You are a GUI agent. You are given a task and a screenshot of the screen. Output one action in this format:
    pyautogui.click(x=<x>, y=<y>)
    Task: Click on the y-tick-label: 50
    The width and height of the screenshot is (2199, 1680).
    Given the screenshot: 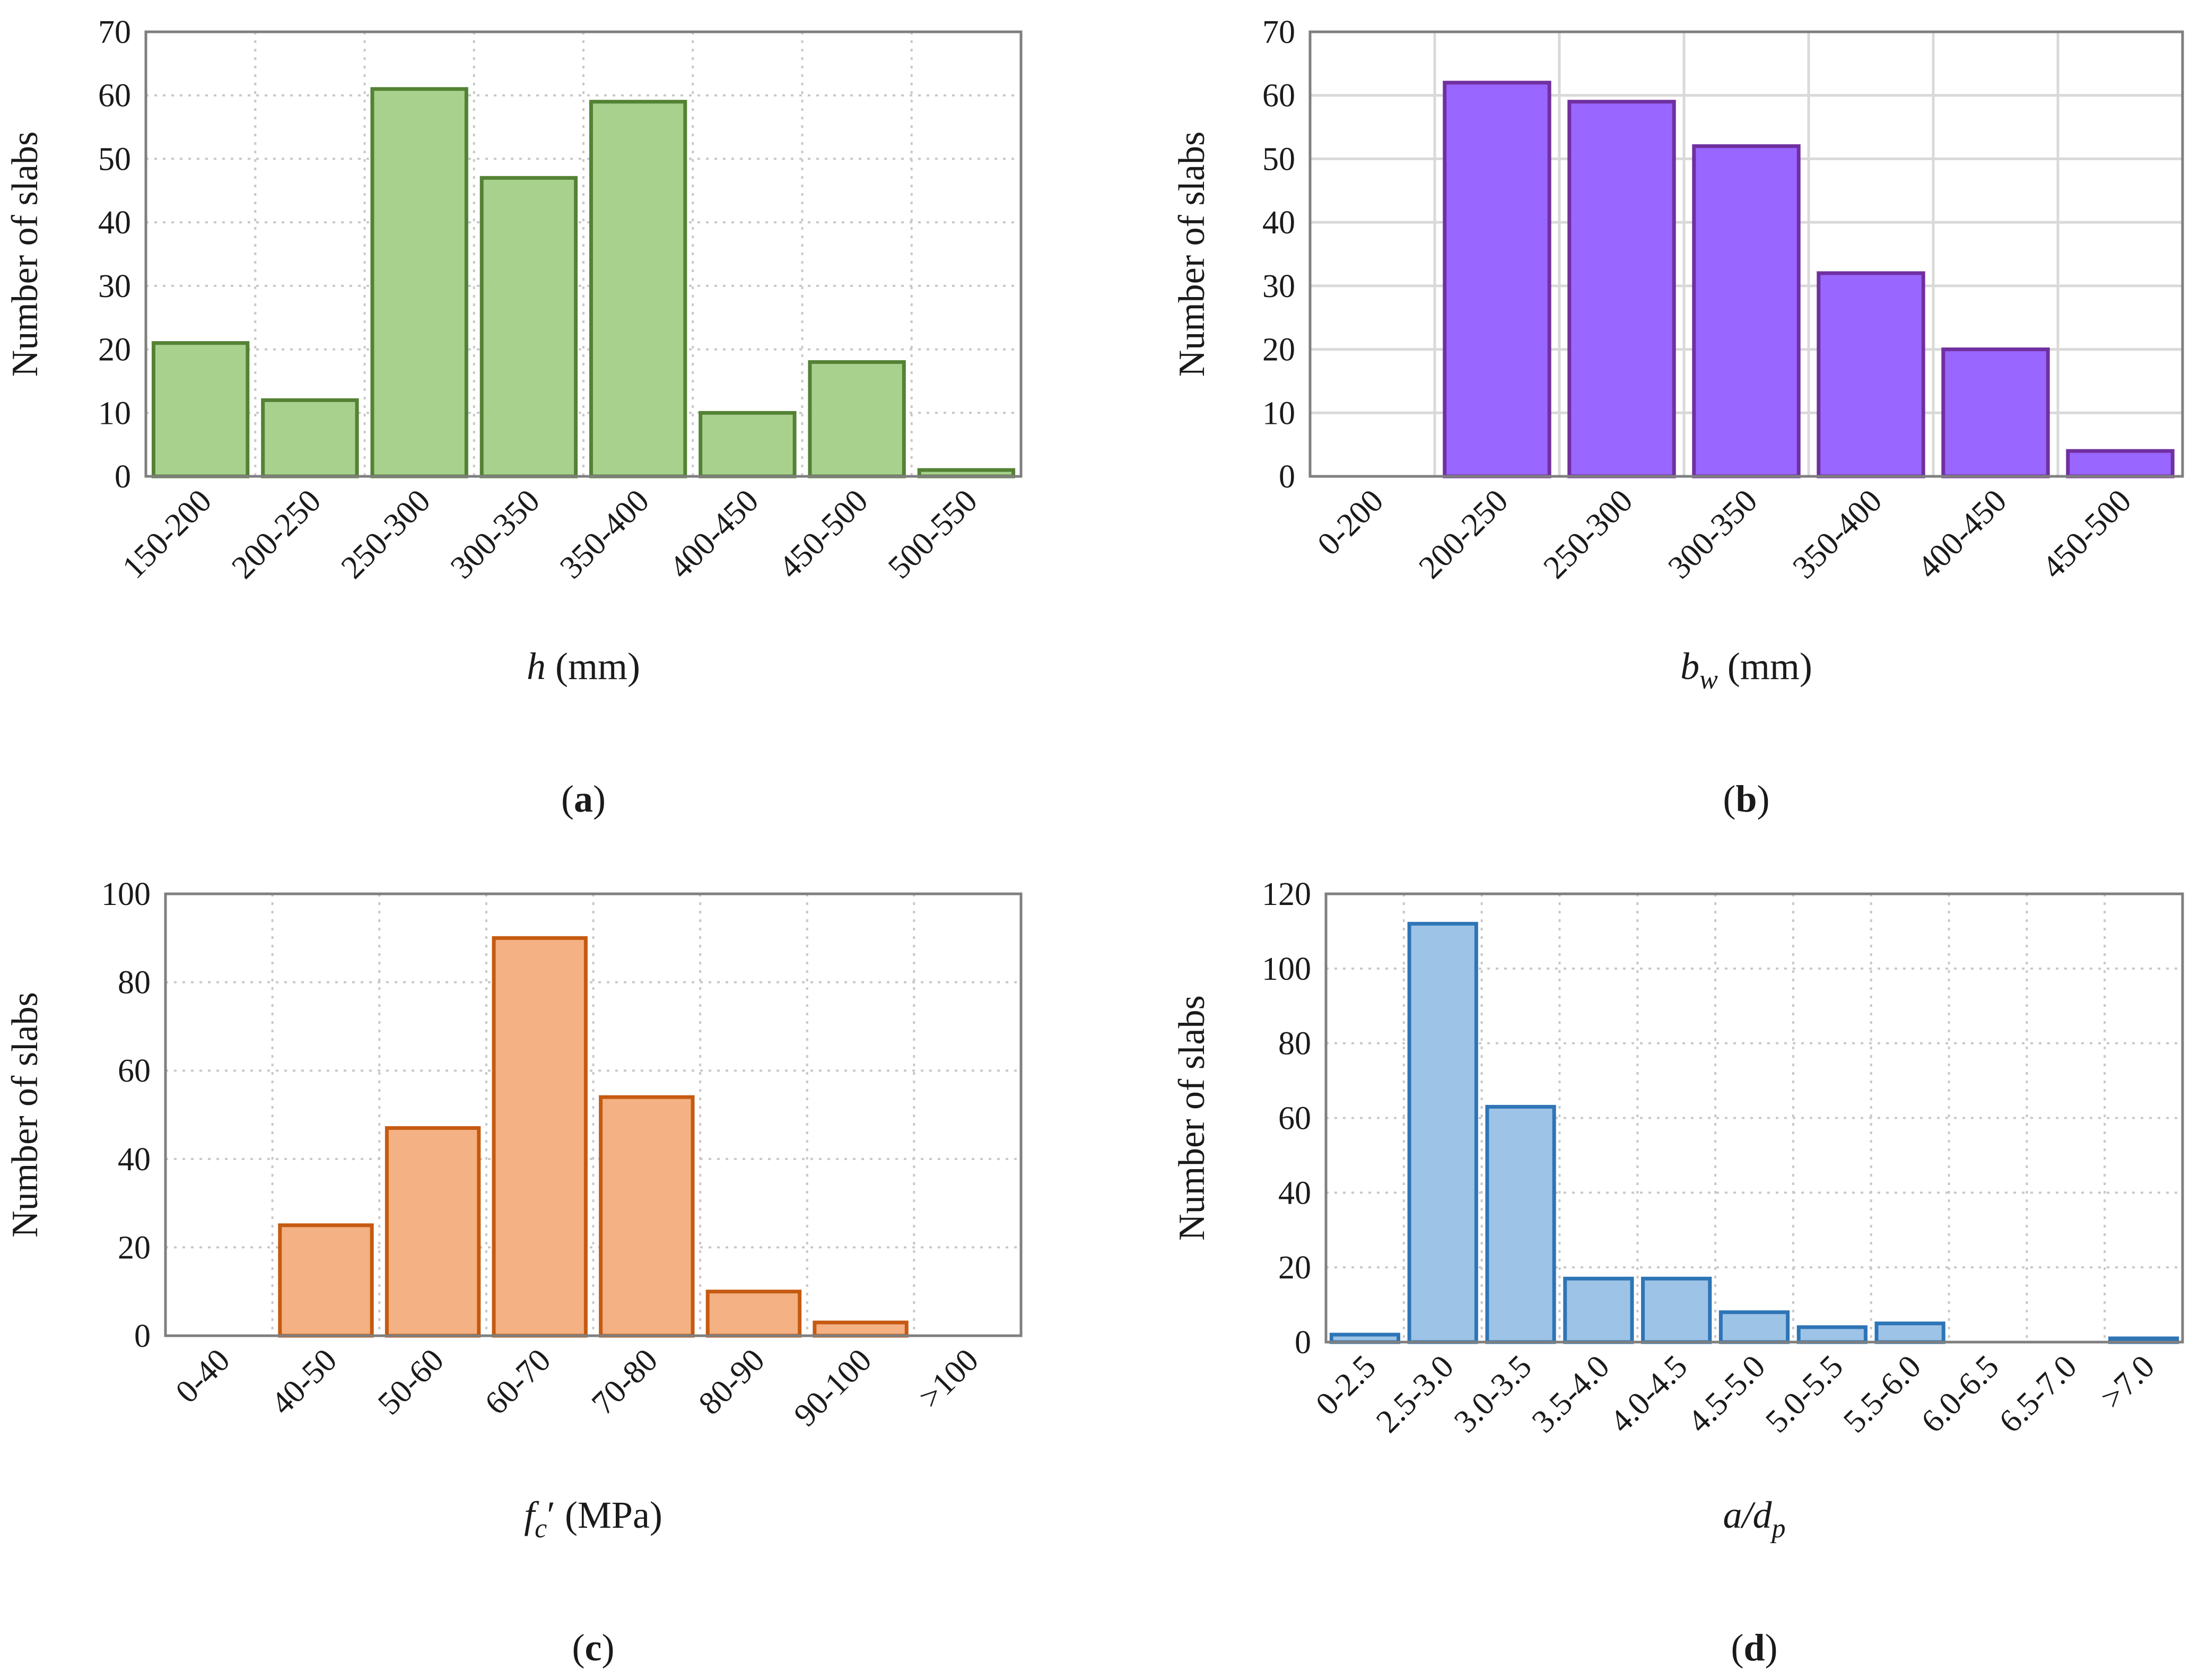 What is the action you would take?
    pyautogui.click(x=115, y=159)
    